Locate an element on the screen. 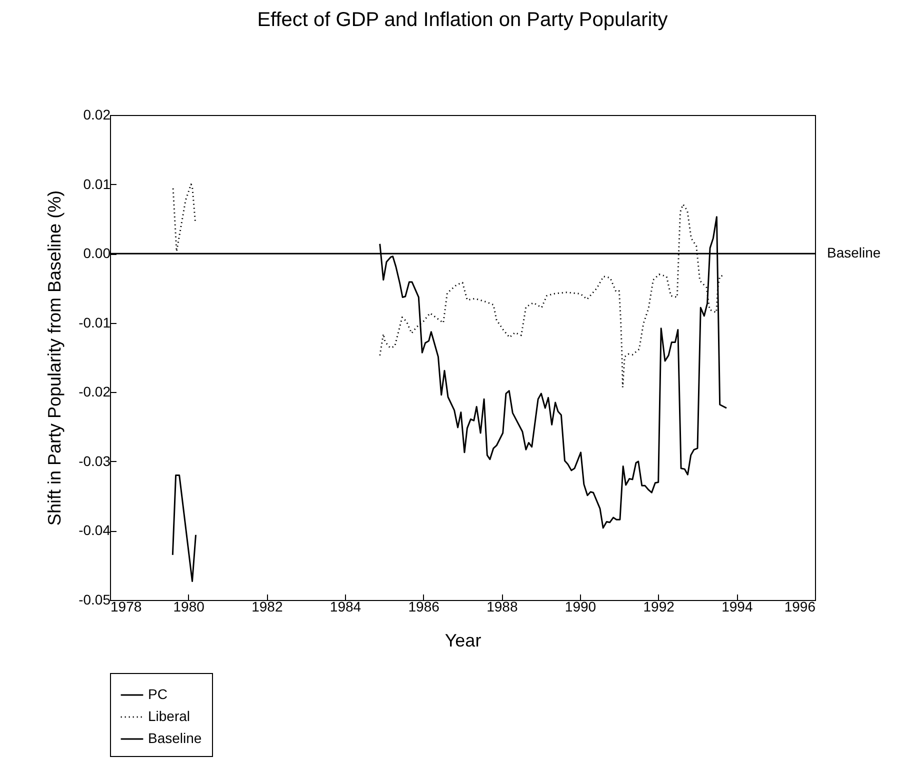 This screenshot has height=771, width=916. y-tick-label: -0.02 is located at coordinates (94, 392).